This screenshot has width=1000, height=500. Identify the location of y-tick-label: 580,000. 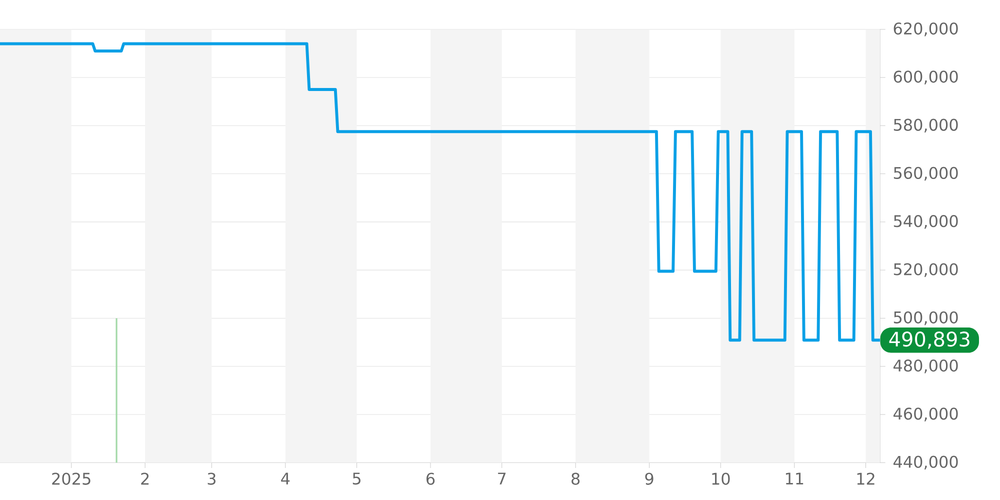
(926, 125).